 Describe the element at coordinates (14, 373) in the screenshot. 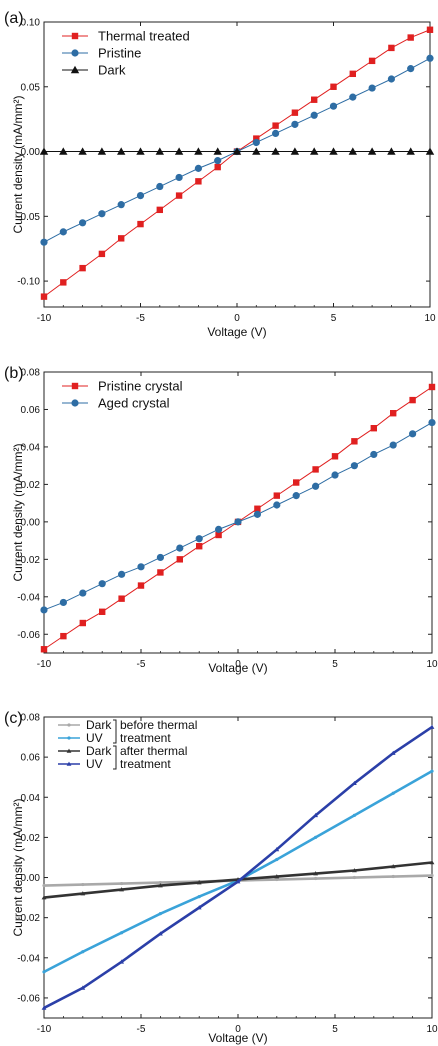

I see `panel-label: (b)` at that location.